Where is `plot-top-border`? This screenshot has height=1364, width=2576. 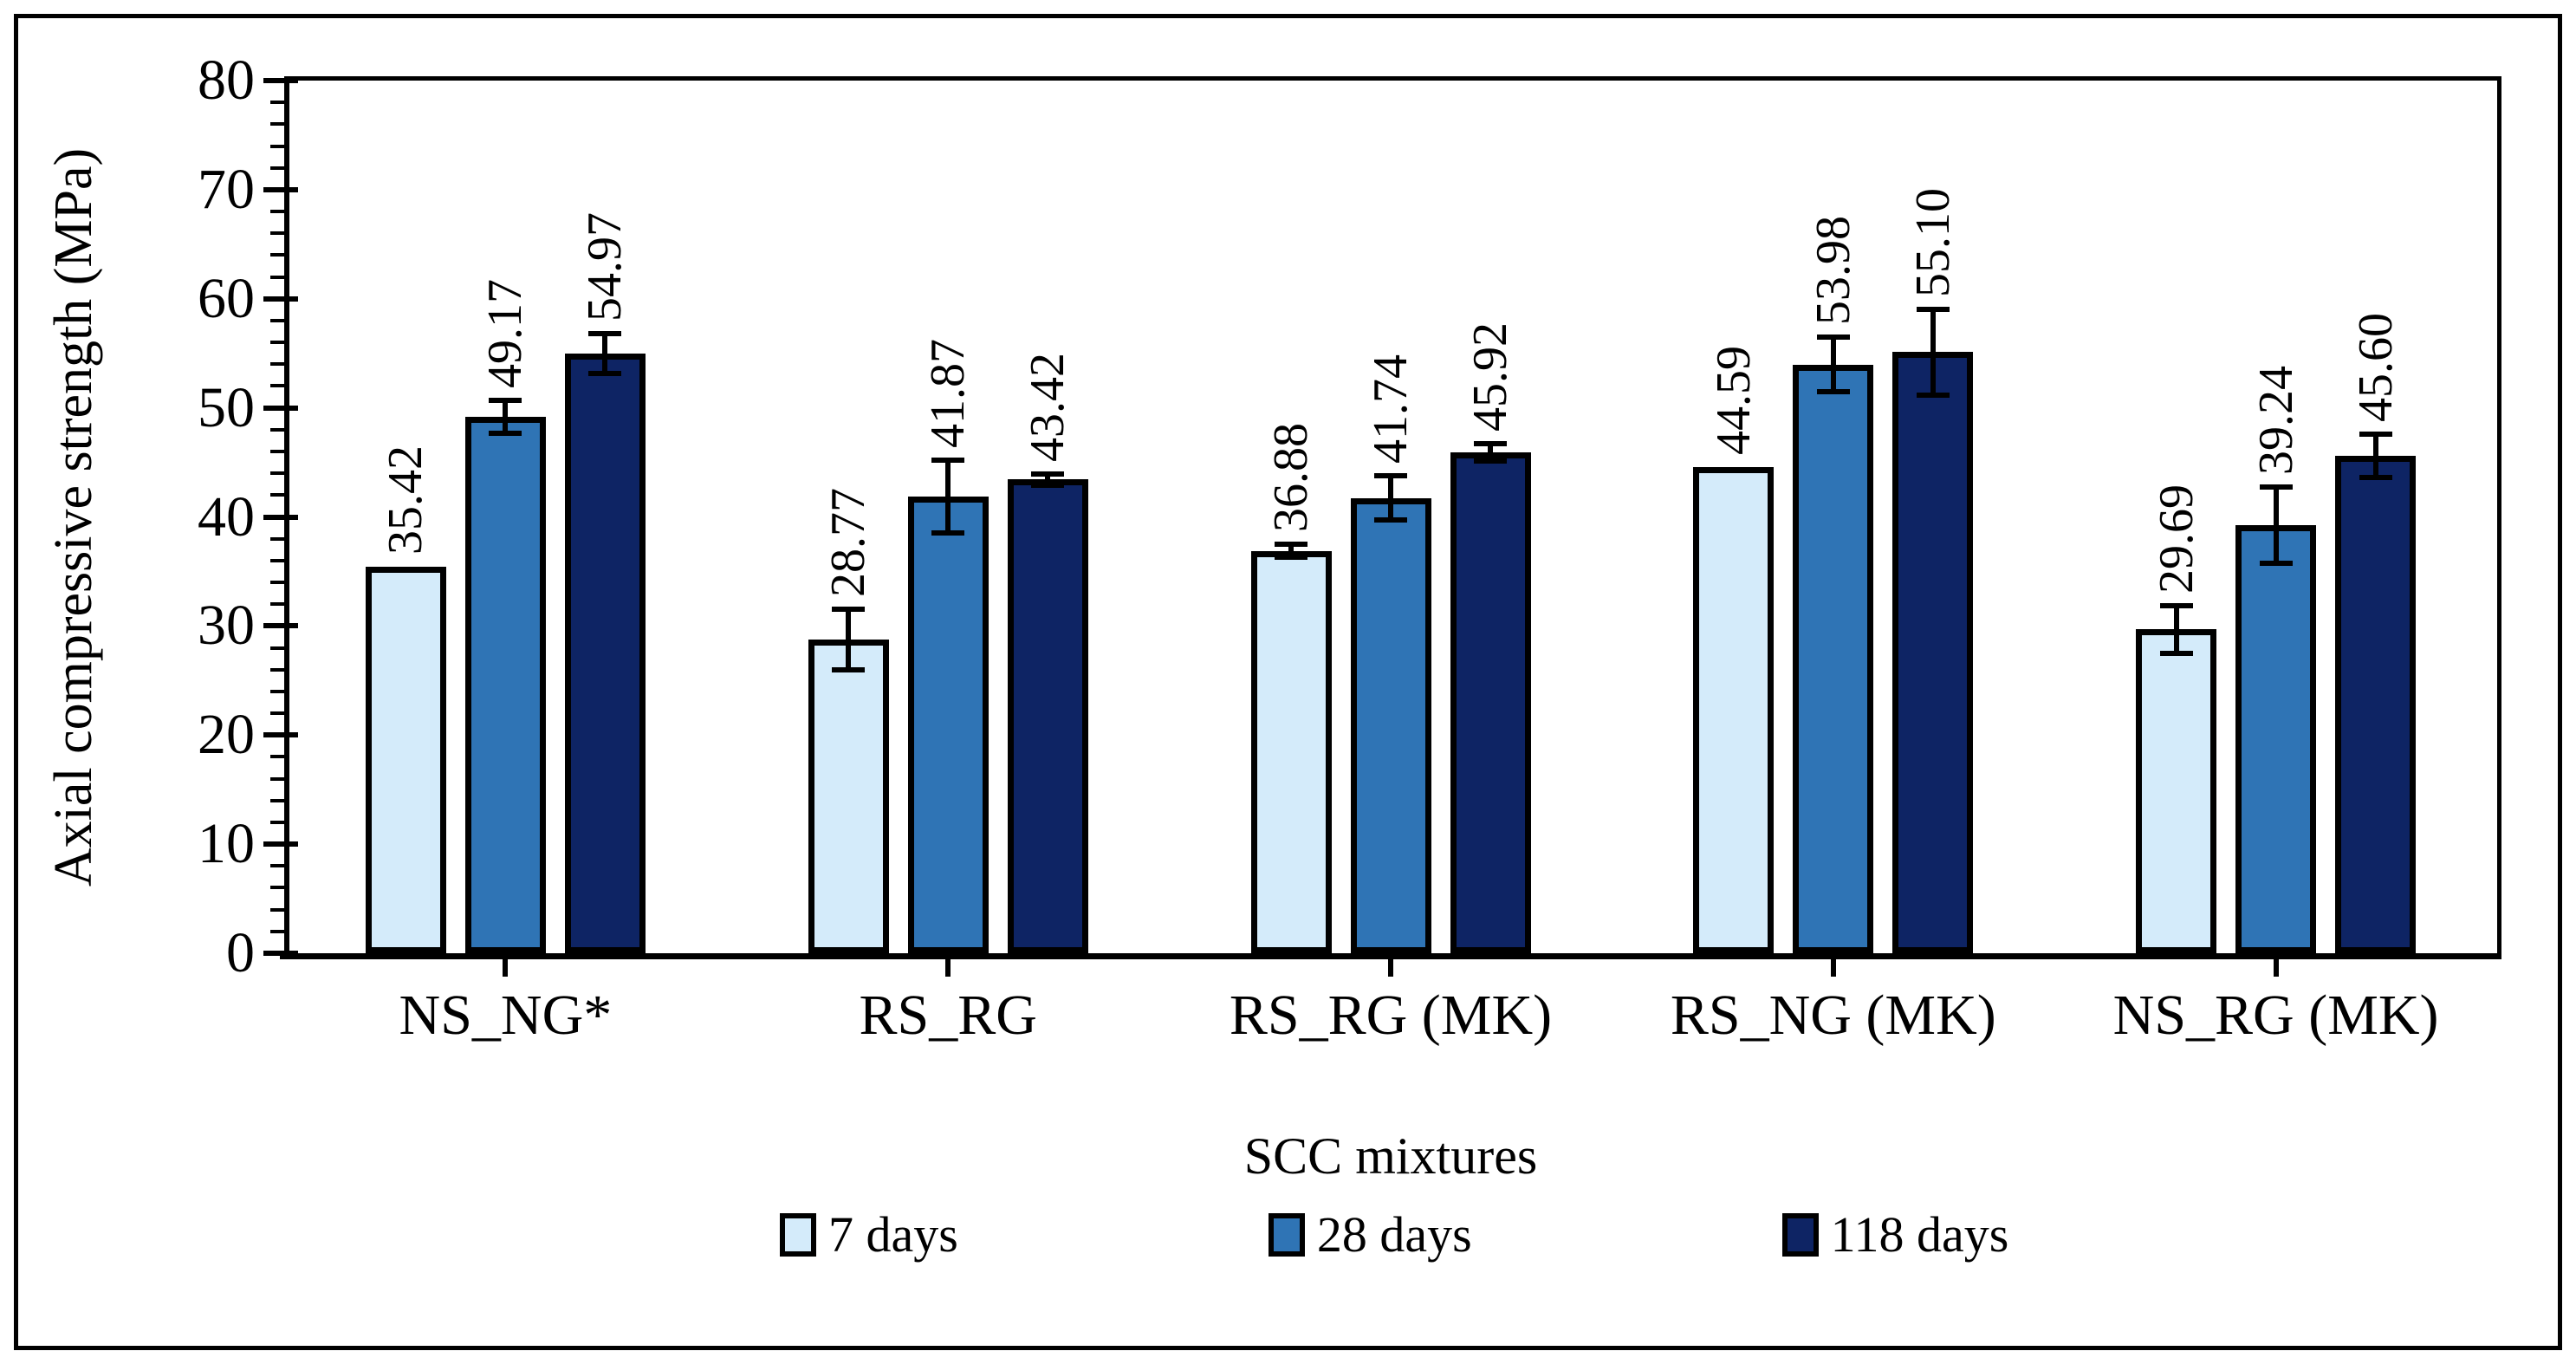 plot-top-border is located at coordinates (1392, 79).